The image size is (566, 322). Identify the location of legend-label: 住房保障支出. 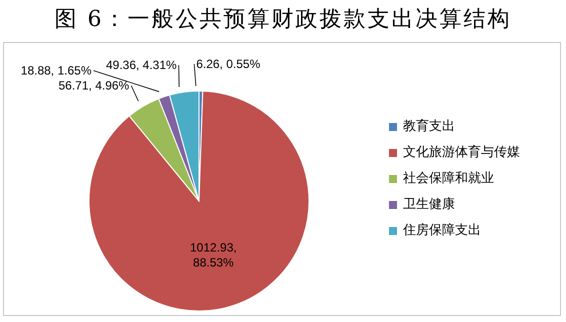
(442, 231).